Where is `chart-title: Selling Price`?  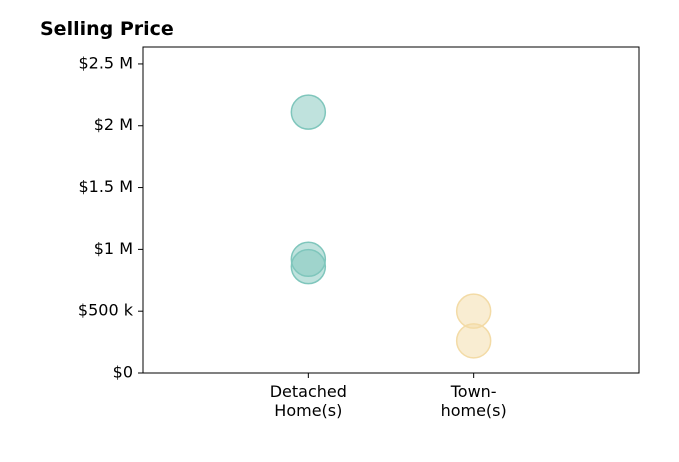
chart-title: Selling Price is located at coordinates (107, 29).